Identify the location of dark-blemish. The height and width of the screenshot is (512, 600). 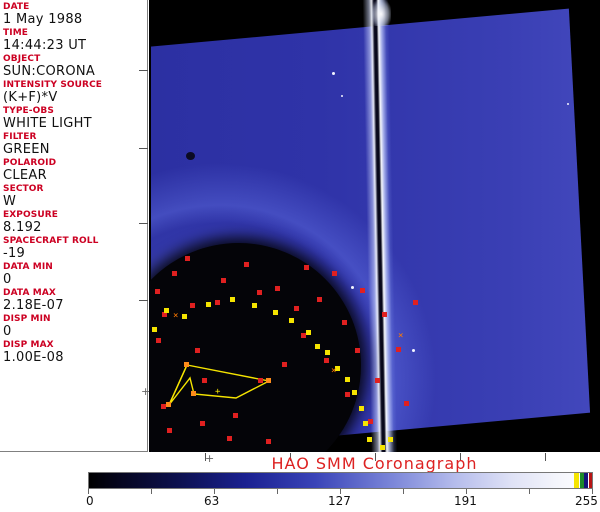
(190, 156).